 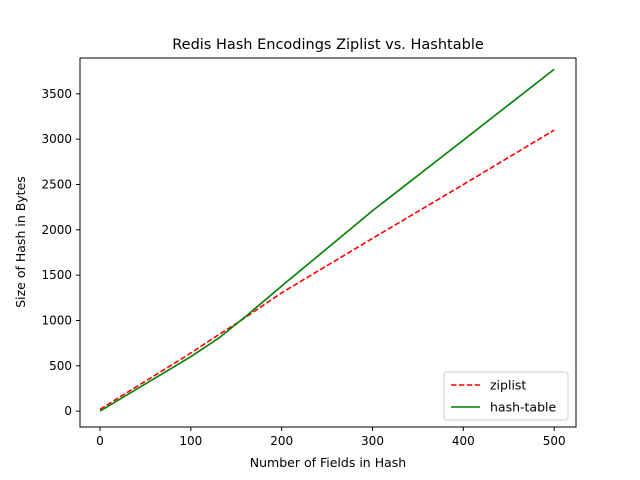 What do you see at coordinates (508, 385) in the screenshot?
I see `legend-label-ziplist: ziplist` at bounding box center [508, 385].